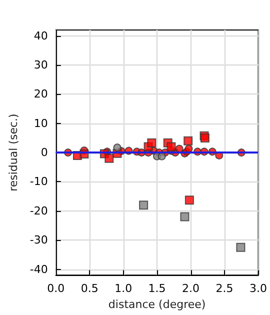 This screenshot has height=315, width=270. I want to click on x-tick-label: 0.0, so click(56, 289).